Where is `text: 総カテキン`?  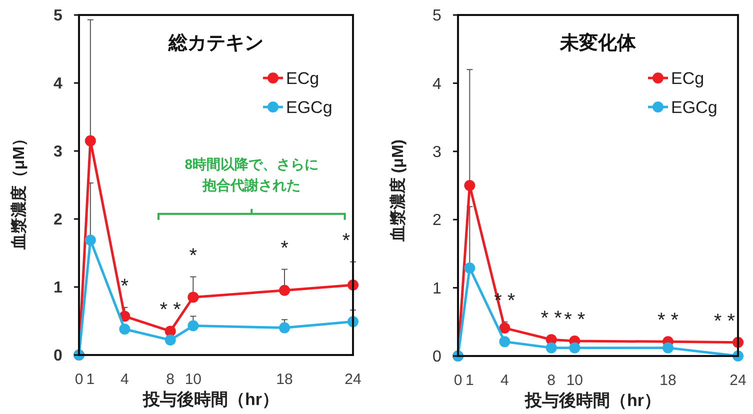
text: 総カテキン is located at coordinates (216, 43).